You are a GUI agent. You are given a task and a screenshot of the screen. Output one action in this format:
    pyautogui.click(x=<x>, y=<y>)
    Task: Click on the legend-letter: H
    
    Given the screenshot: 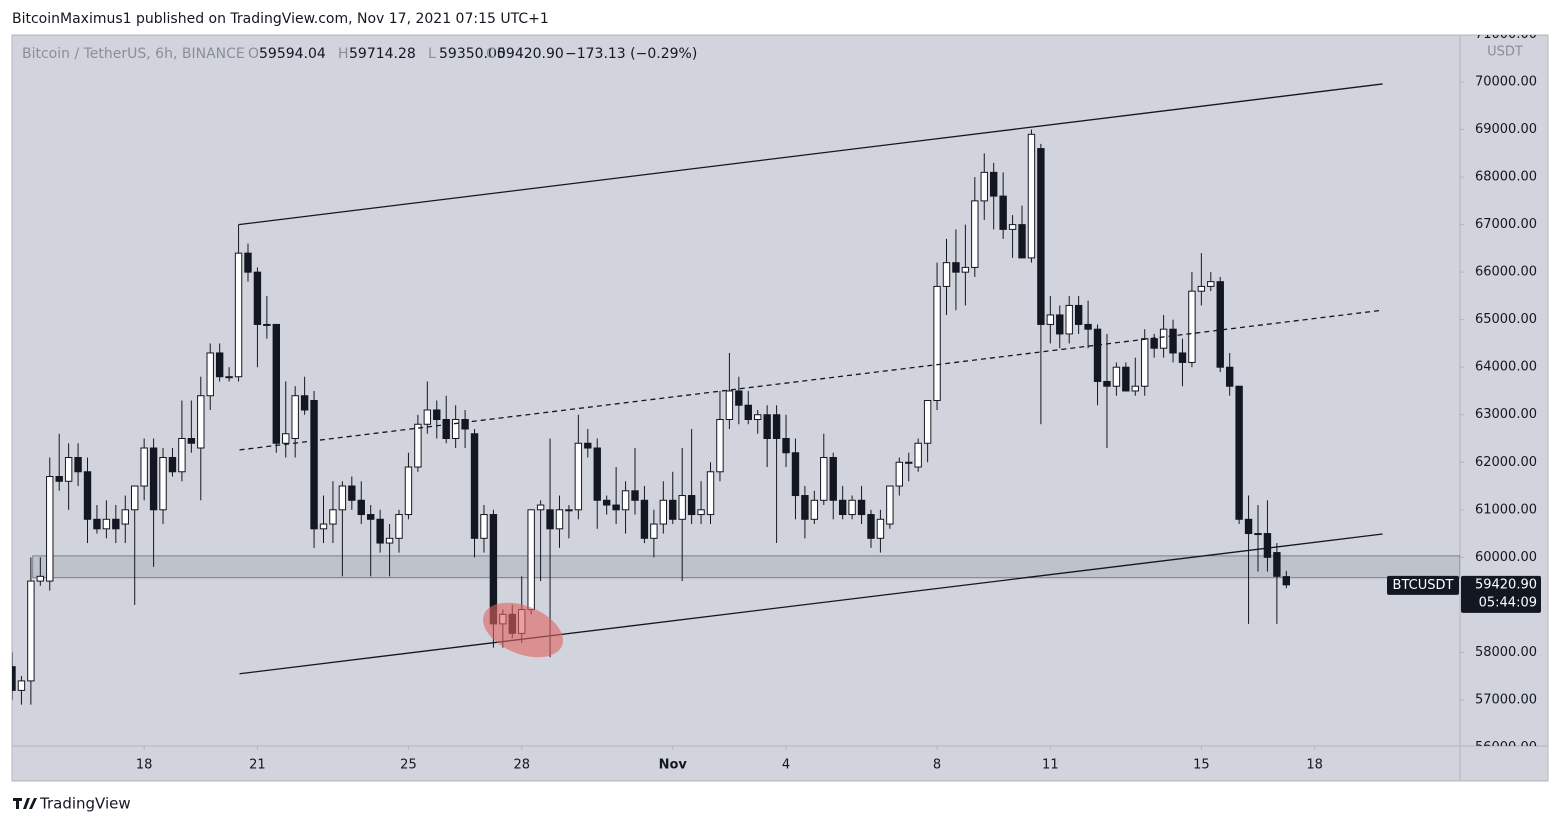 What is the action you would take?
    pyautogui.click(x=343, y=54)
    